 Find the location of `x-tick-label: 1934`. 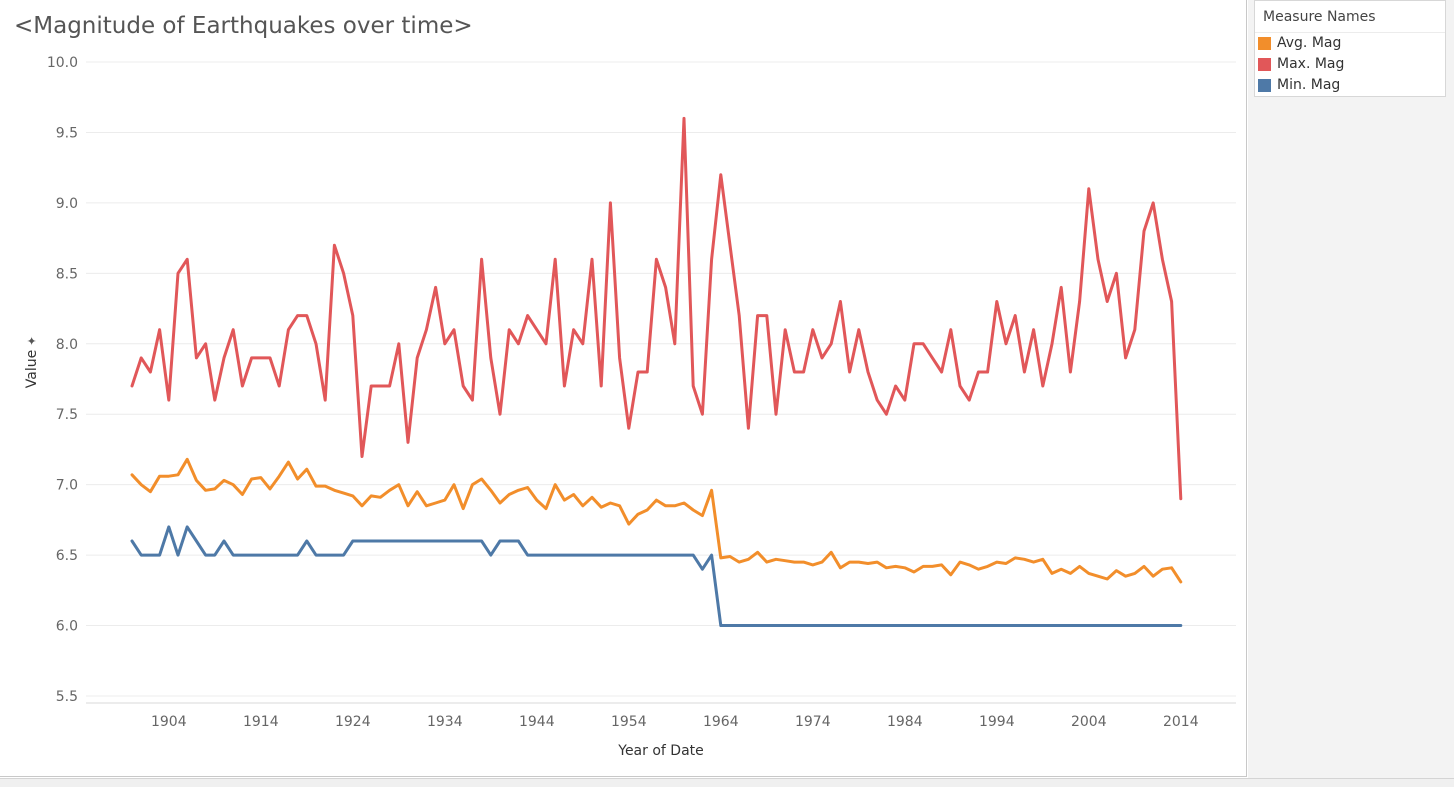

x-tick-label: 1934 is located at coordinates (445, 722).